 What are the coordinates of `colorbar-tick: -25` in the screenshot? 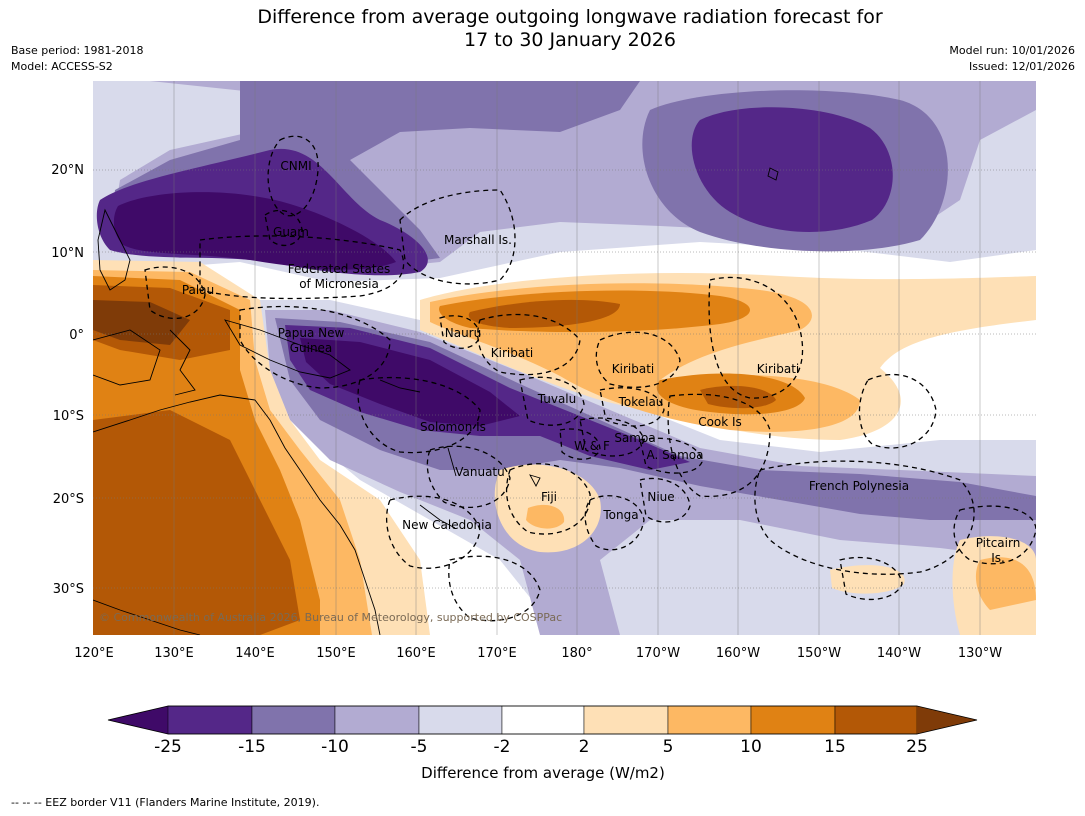 It's located at (168, 747).